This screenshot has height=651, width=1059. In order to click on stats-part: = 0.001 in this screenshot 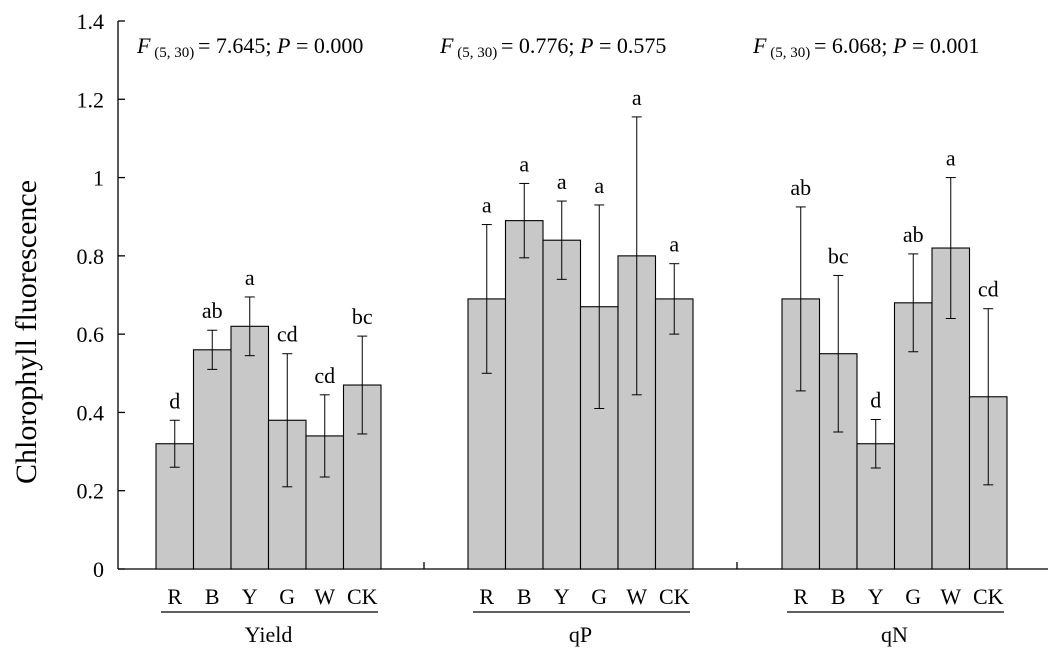, I will do `click(942, 45)`.